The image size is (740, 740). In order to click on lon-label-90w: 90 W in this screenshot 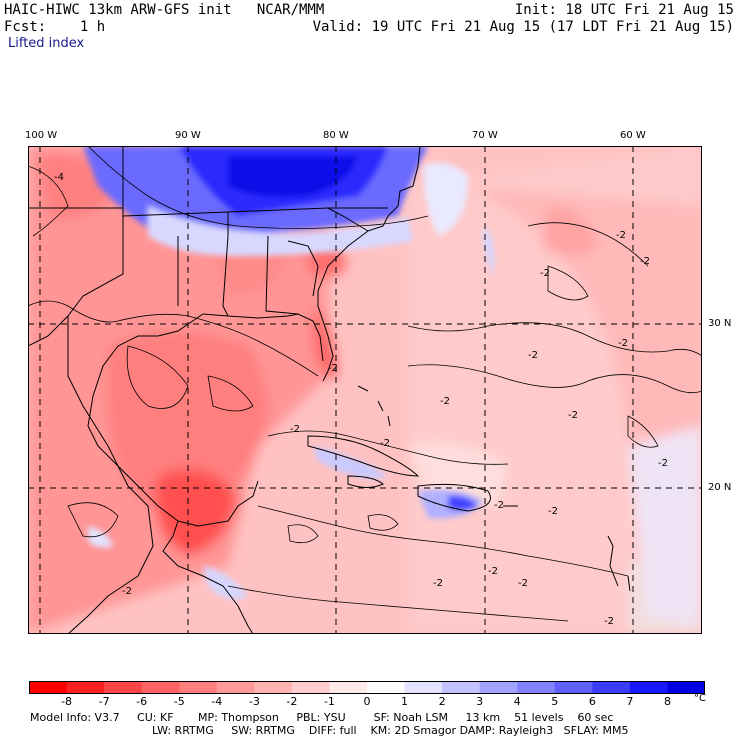, I will do `click(188, 135)`.